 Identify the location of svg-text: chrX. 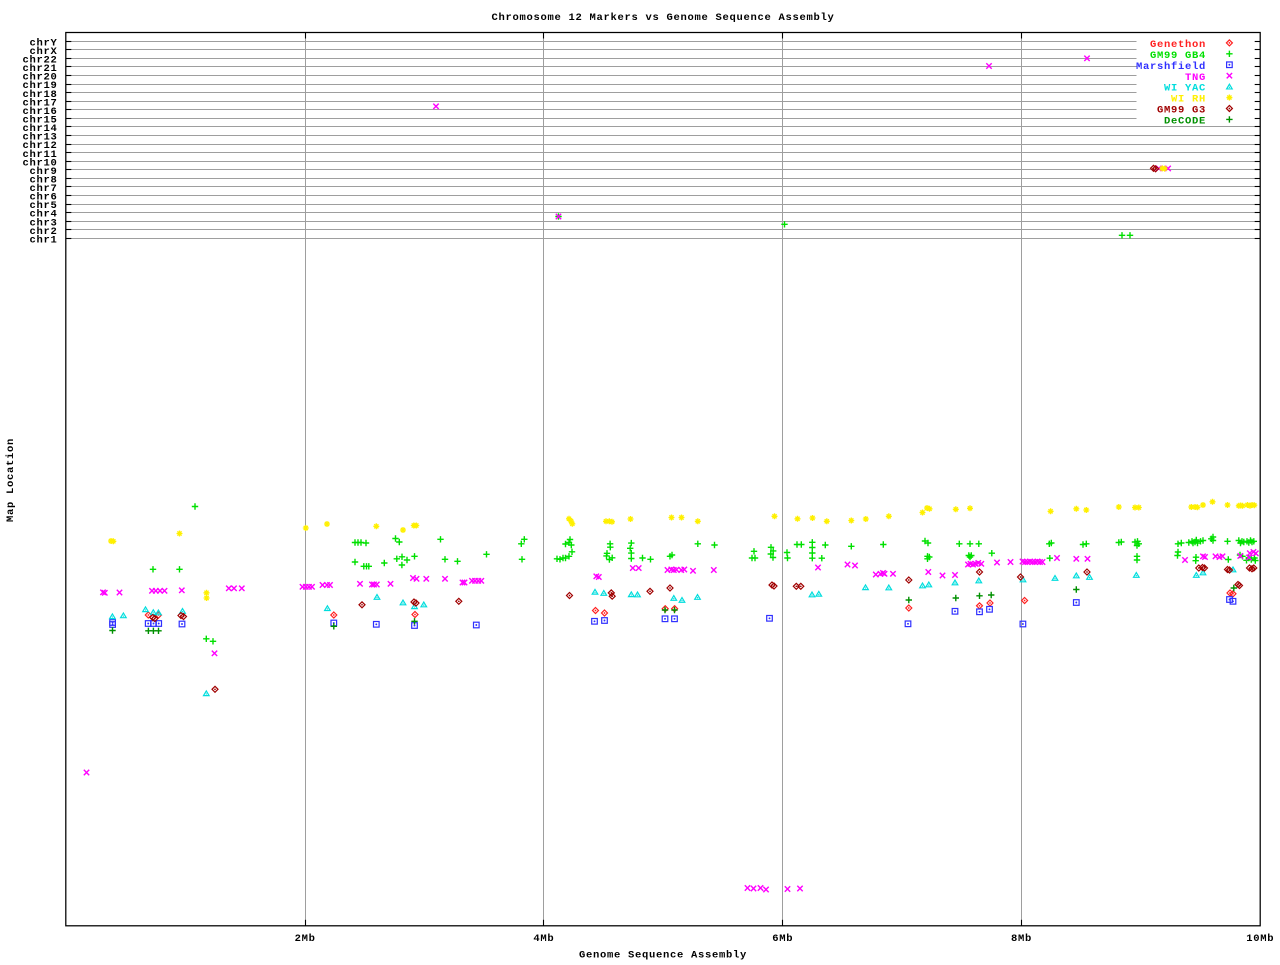
(43, 52).